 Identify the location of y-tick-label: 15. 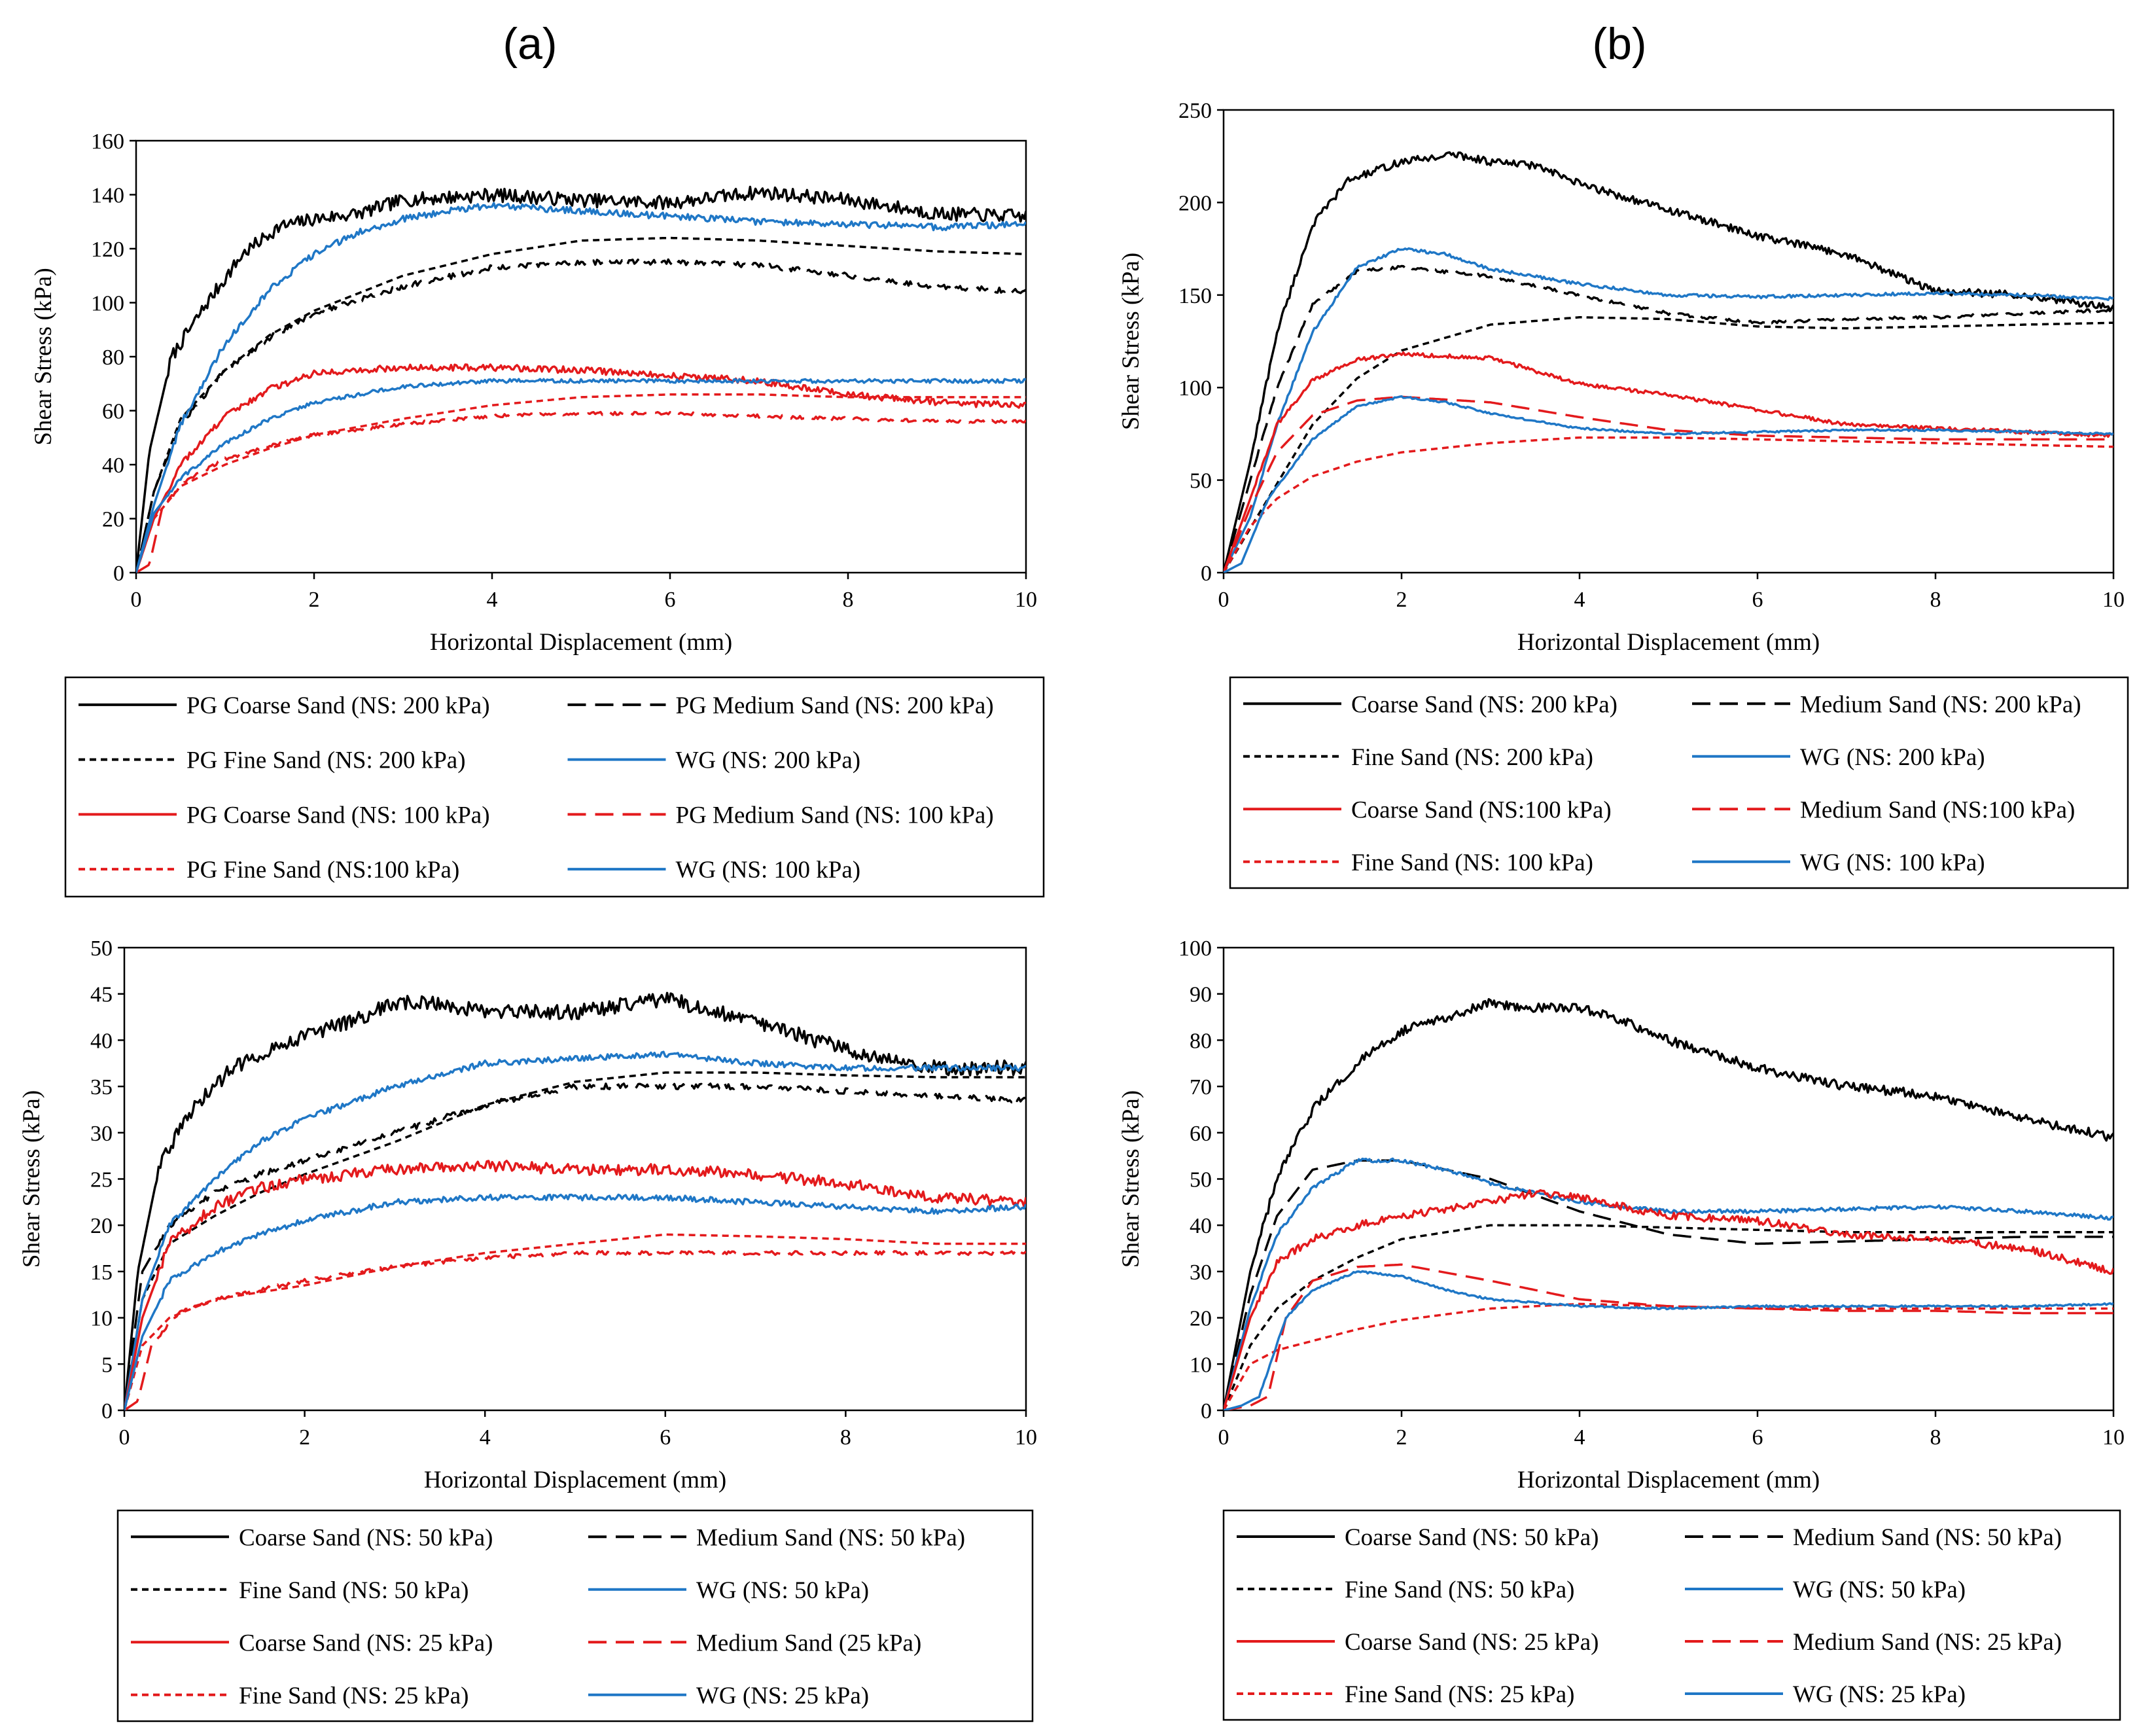
(101, 1272).